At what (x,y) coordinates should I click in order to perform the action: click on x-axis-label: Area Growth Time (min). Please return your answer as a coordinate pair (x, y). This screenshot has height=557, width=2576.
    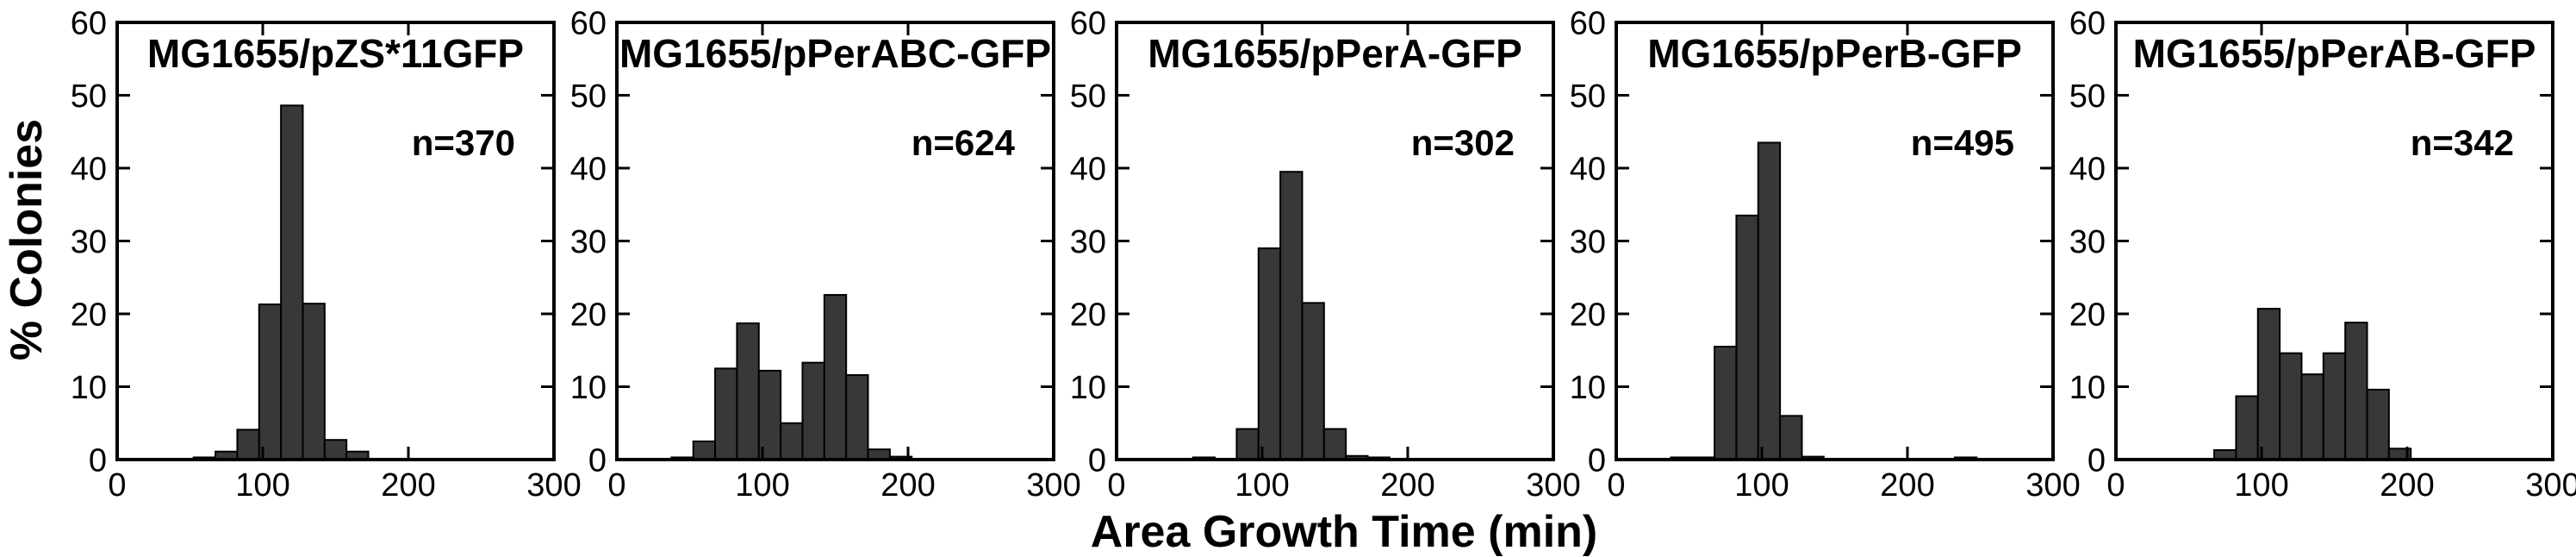
    Looking at the image, I should click on (1344, 532).